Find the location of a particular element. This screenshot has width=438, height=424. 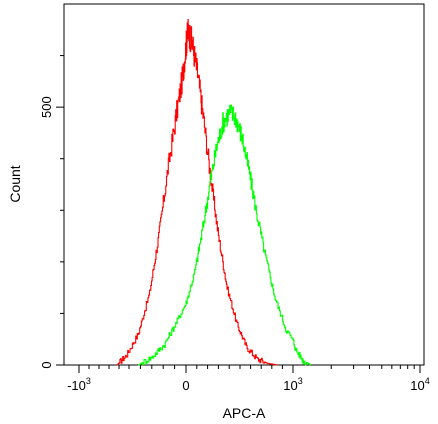

x-minor-ticks is located at coordinates (251, 367).